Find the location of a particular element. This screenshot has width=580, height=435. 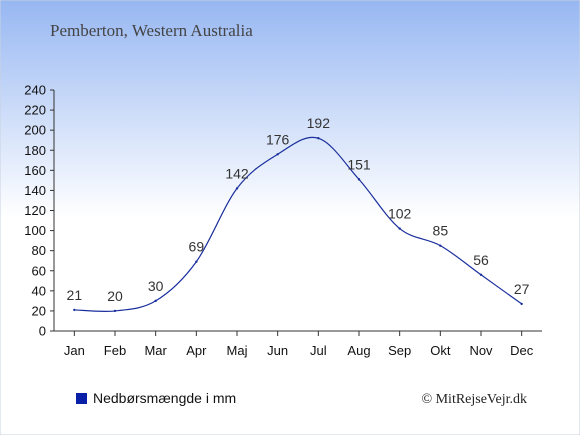

y-tick-label: 240 is located at coordinates (35, 90).